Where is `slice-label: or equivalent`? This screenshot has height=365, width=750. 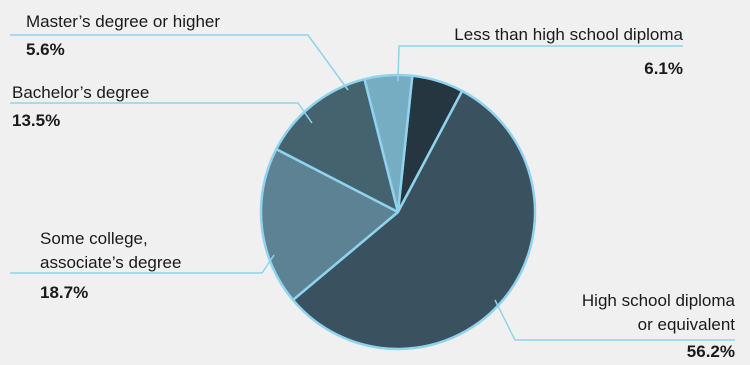
slice-label: or equivalent is located at coordinates (687, 324).